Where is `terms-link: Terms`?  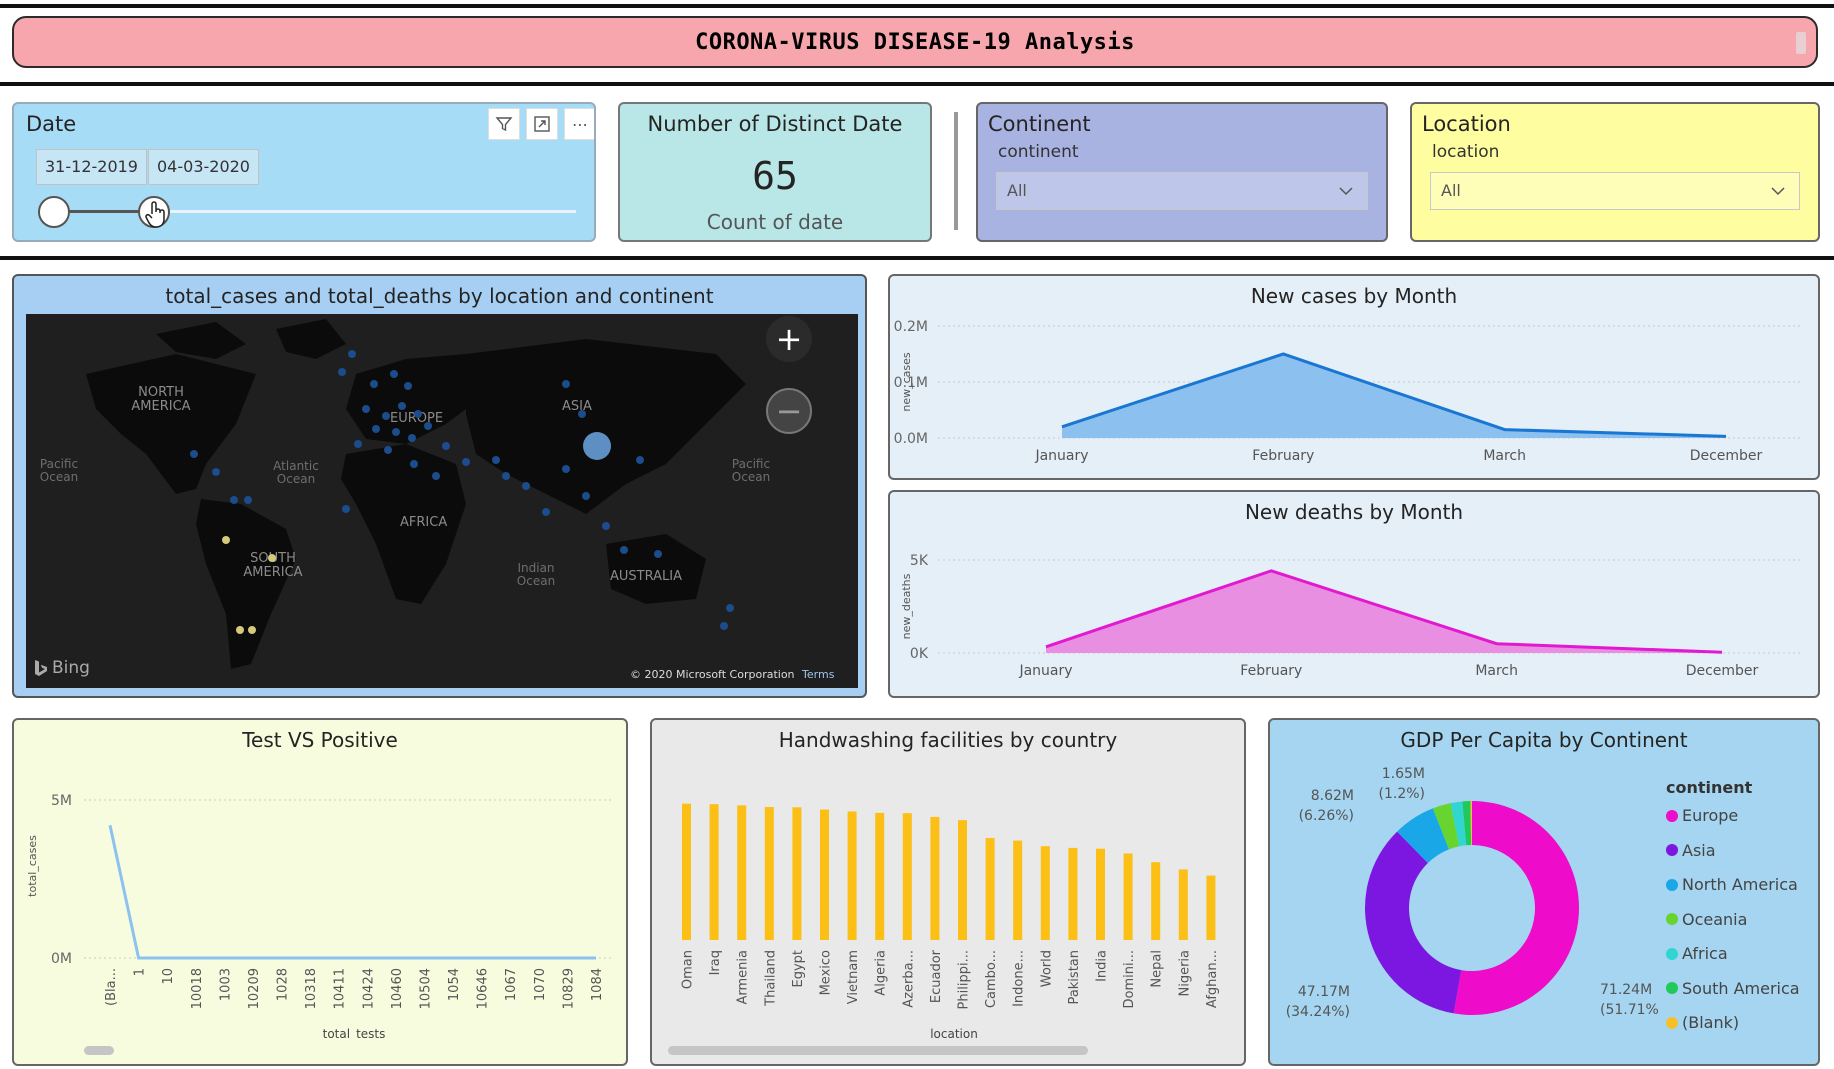 terms-link: Terms is located at coordinates (818, 674).